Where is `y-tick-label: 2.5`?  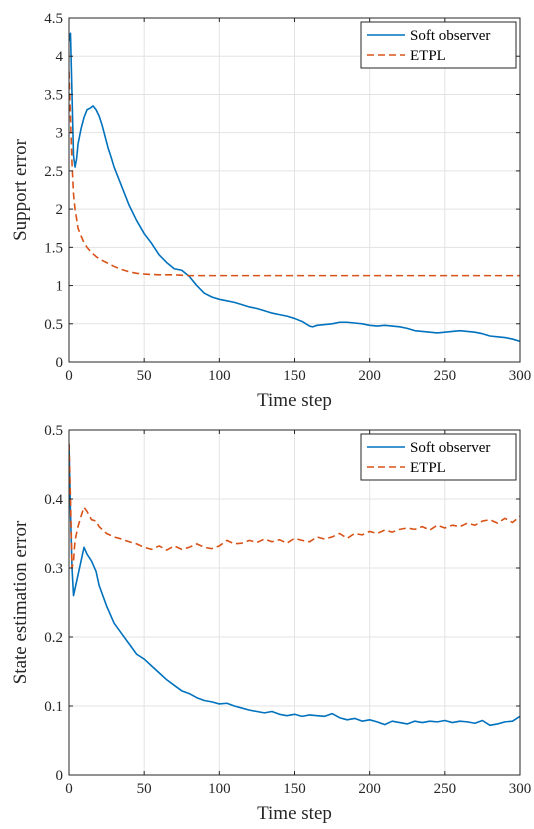 y-tick-label: 2.5 is located at coordinates (53, 172).